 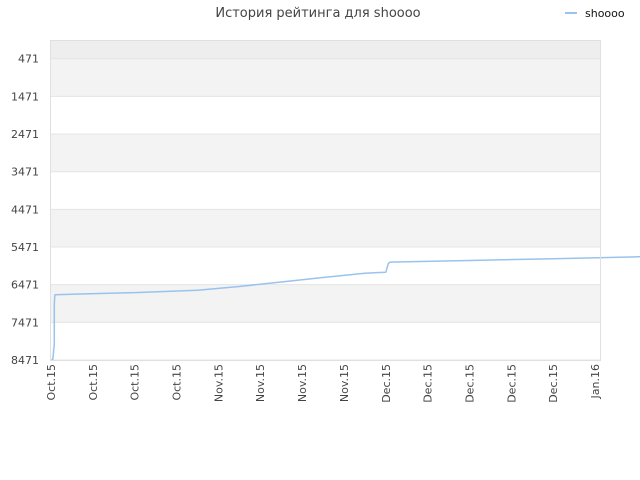 What do you see at coordinates (25, 172) in the screenshot?
I see `y-tick-label: 3471` at bounding box center [25, 172].